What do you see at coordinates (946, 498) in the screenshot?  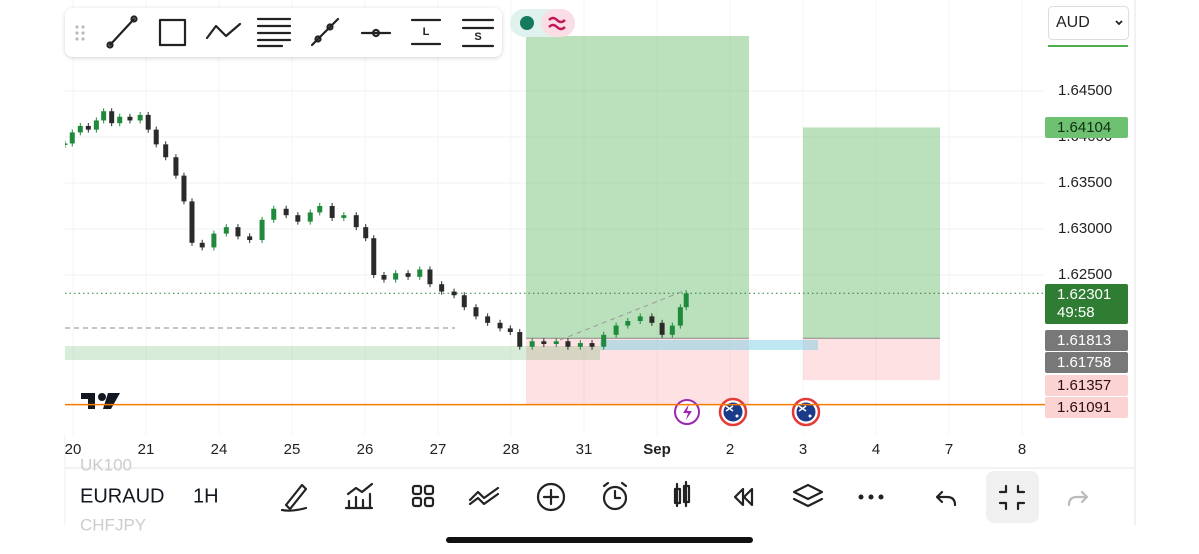 I see `btn-undo` at bounding box center [946, 498].